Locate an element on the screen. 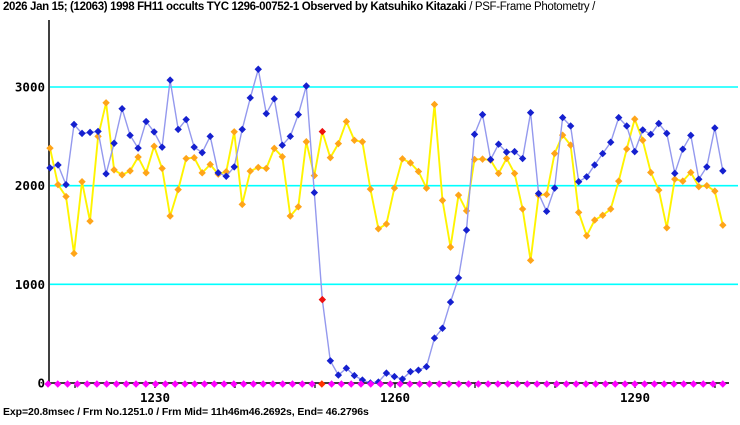  x-tick-label-1230: 1230 is located at coordinates (155, 397).